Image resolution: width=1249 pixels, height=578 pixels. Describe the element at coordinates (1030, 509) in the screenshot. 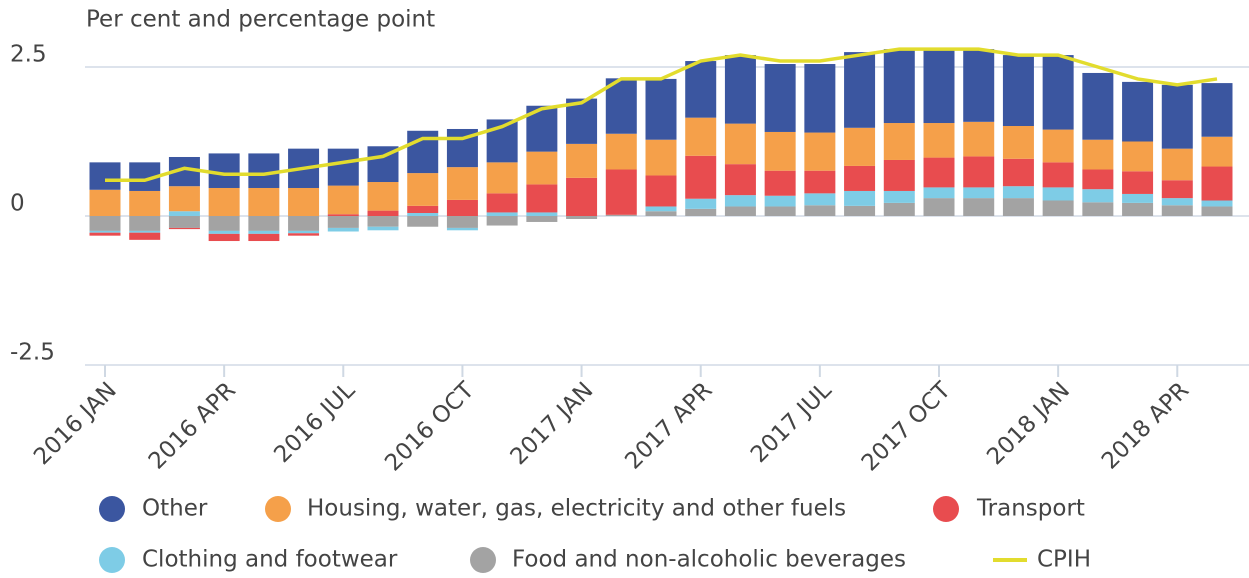

I see `legend-label: Transport` at that location.